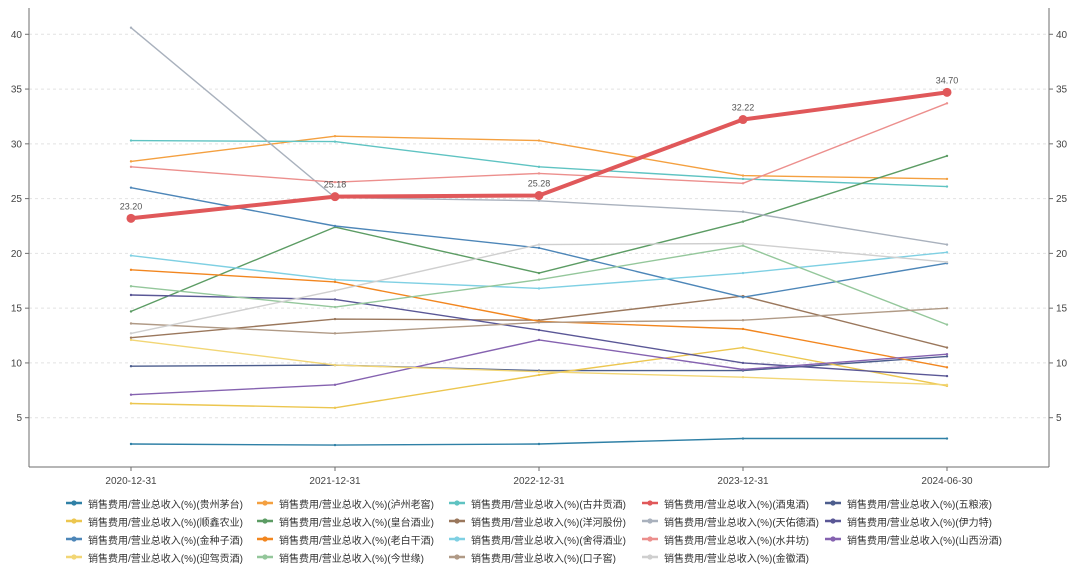 This screenshot has height=569, width=1080. I want to click on legend-label: 销售费用/营业总收入(%)(五粮液), so click(919, 505).